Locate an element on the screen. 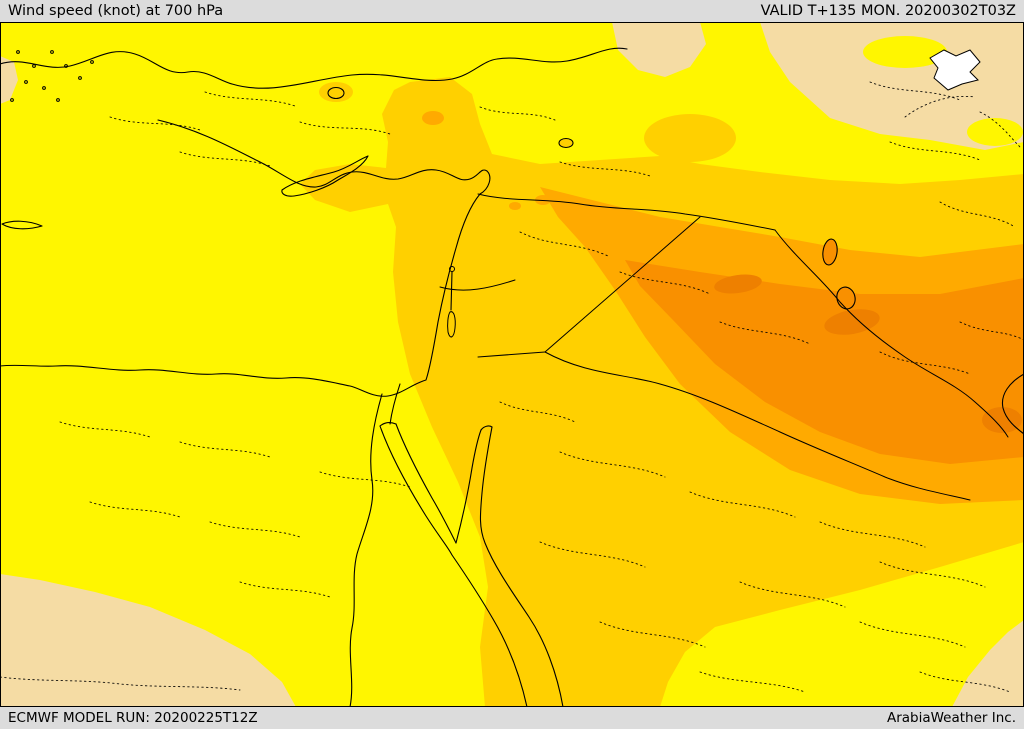 This screenshot has width=1024, height=729. coast-red-sea-arabian is located at coordinates (521, 566).